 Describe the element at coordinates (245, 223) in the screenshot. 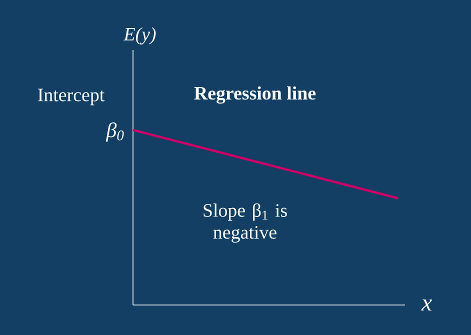

I see `annotation: Slope β$_{1}$ is negative` at that location.